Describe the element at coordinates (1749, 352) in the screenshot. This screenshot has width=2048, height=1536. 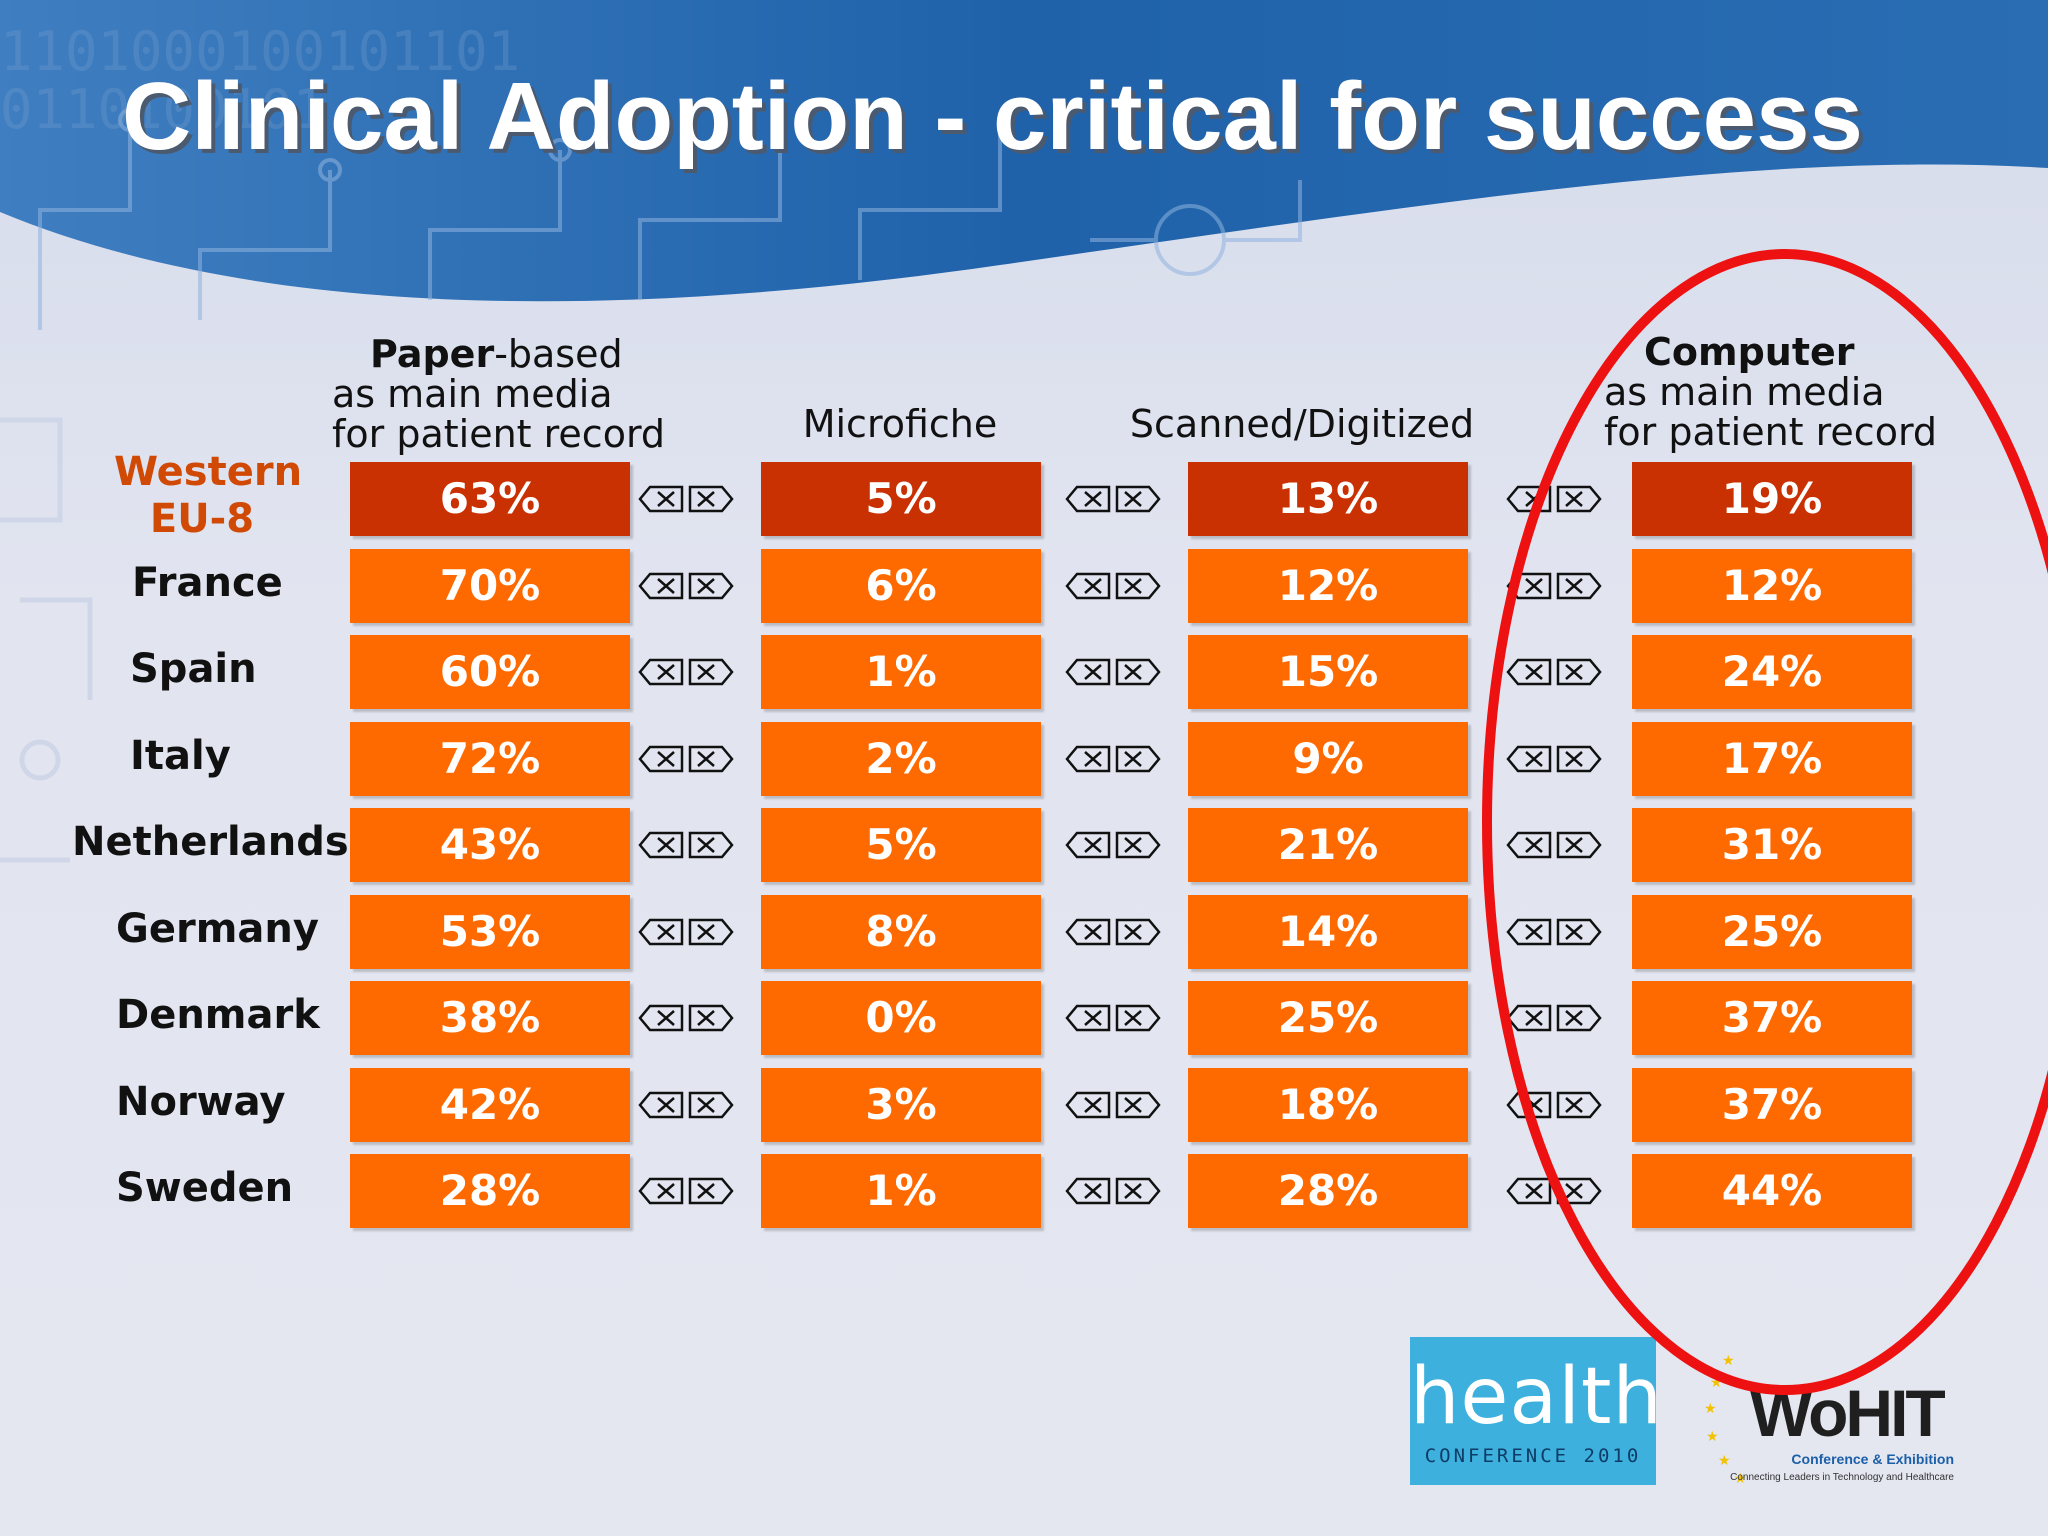
I see `column-header-line: Computer` at that location.